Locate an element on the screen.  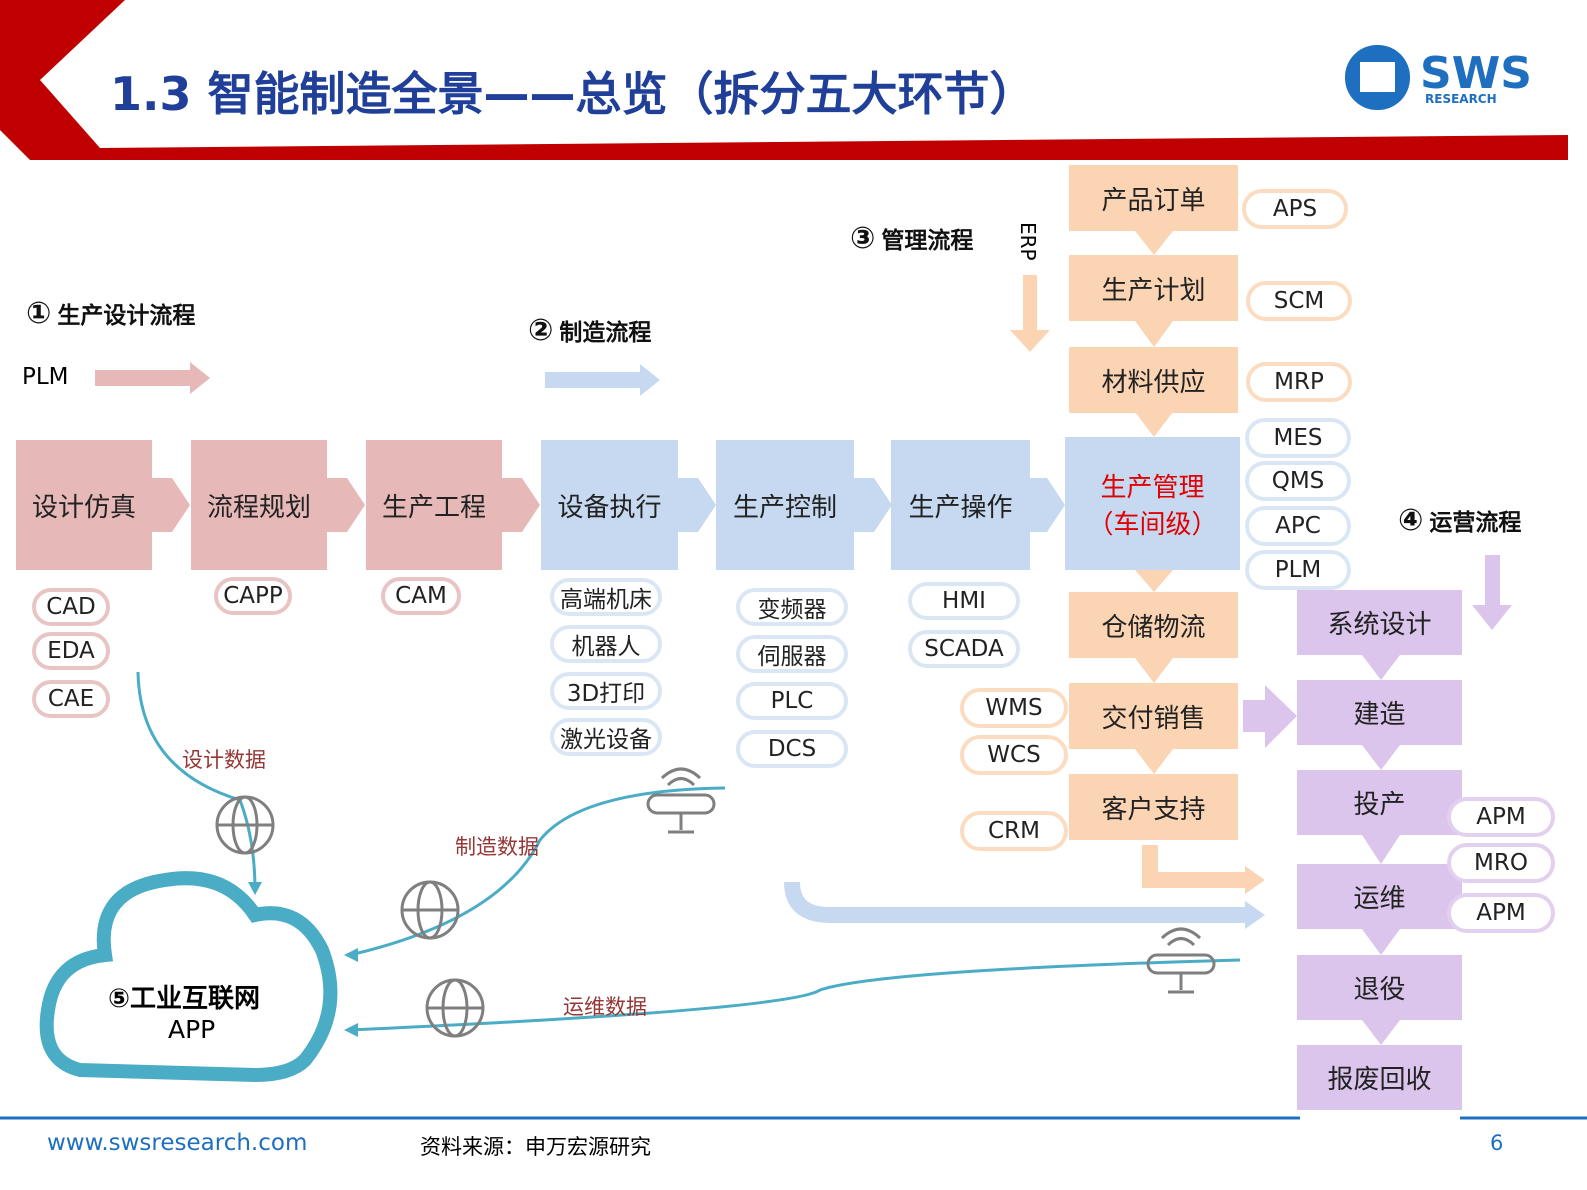
flow-label: ① 生产设计流程 is located at coordinates (110, 313).